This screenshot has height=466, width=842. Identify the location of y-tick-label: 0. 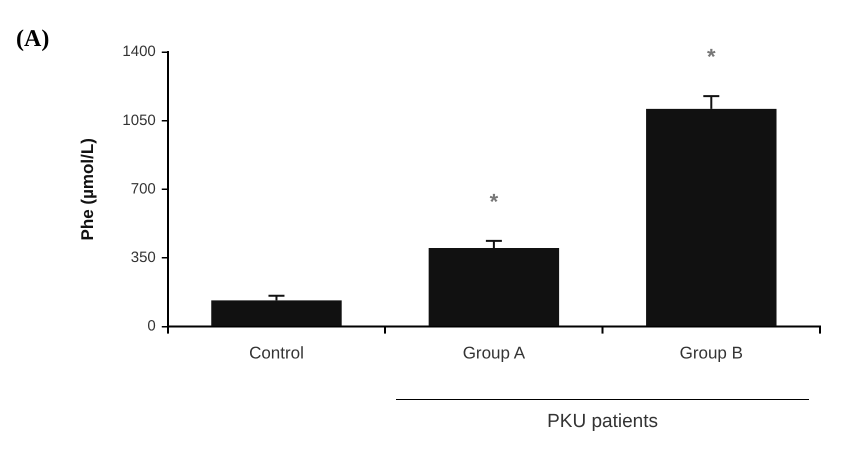
(151, 326).